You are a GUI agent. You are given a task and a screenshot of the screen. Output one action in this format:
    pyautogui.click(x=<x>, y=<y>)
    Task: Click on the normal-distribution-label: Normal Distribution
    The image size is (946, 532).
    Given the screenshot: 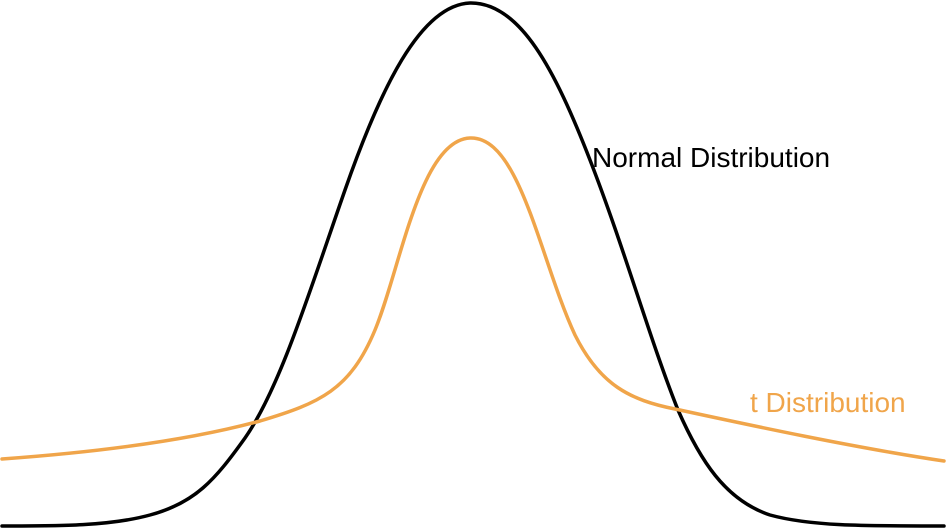 What is the action you would take?
    pyautogui.click(x=711, y=157)
    